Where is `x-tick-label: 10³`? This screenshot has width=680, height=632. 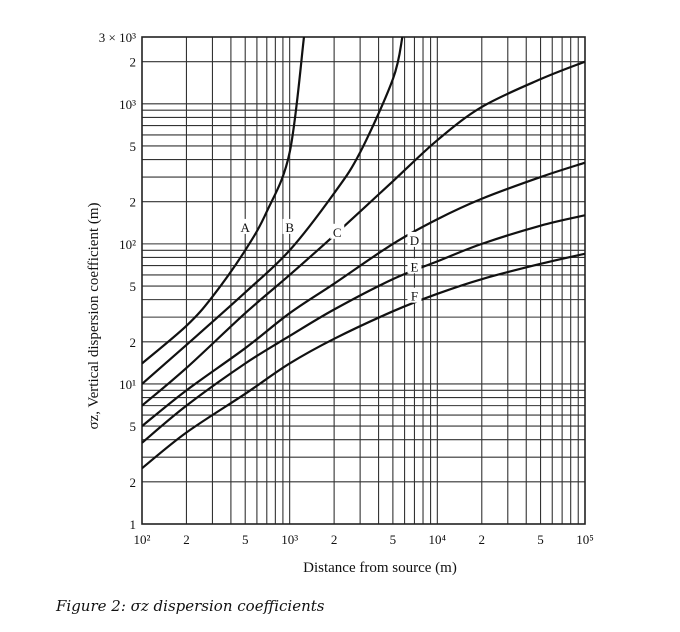 x-tick-label: 10³ is located at coordinates (289, 539).